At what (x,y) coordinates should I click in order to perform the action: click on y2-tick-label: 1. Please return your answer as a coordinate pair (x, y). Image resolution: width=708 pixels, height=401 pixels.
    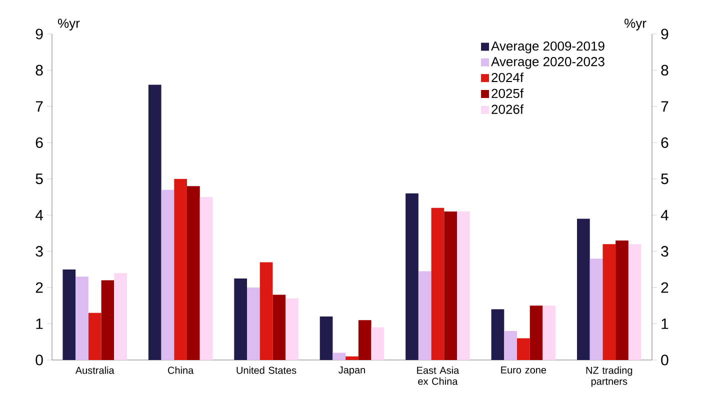
    Looking at the image, I should click on (665, 323).